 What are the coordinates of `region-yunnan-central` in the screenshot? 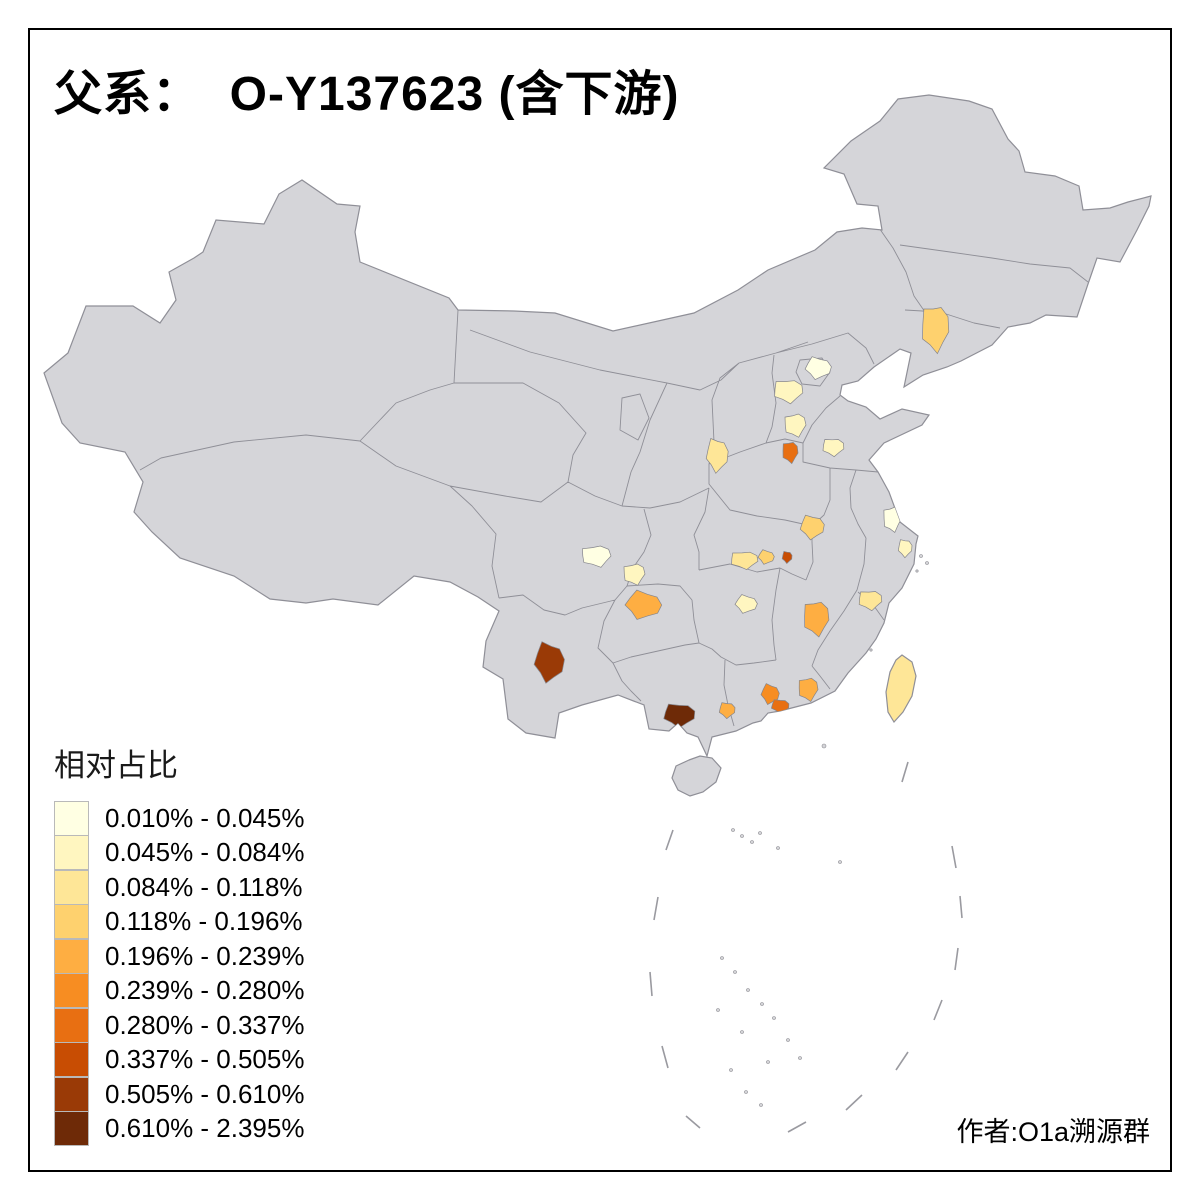 It's located at (549, 662).